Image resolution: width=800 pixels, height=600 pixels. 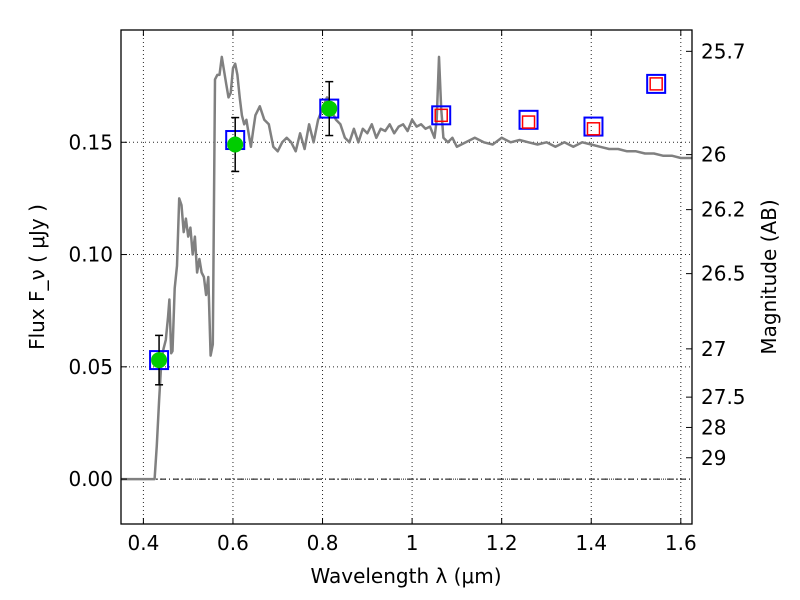 What do you see at coordinates (713, 155) in the screenshot?
I see `right-tick-label: 26` at bounding box center [713, 155].